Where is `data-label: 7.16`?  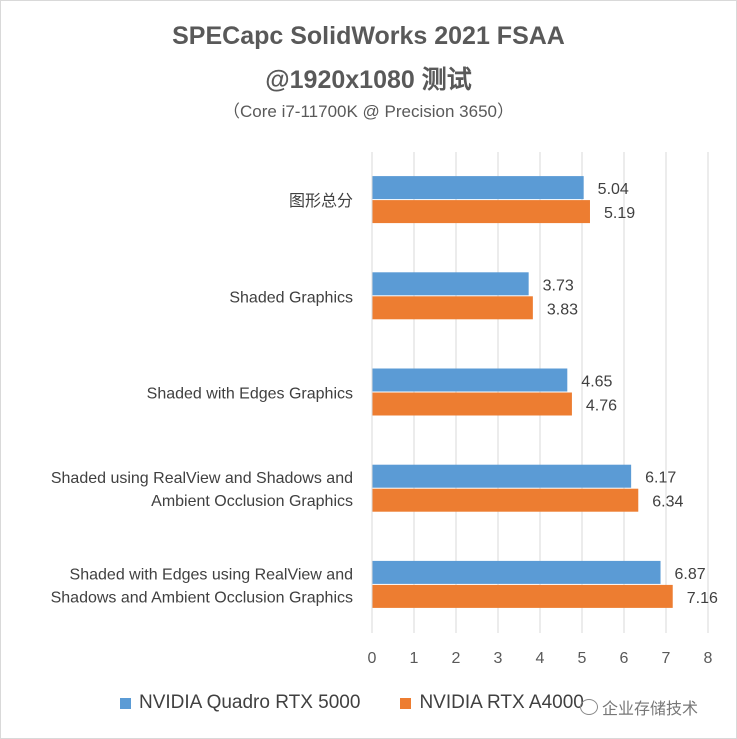 data-label: 7.16 is located at coordinates (702, 598).